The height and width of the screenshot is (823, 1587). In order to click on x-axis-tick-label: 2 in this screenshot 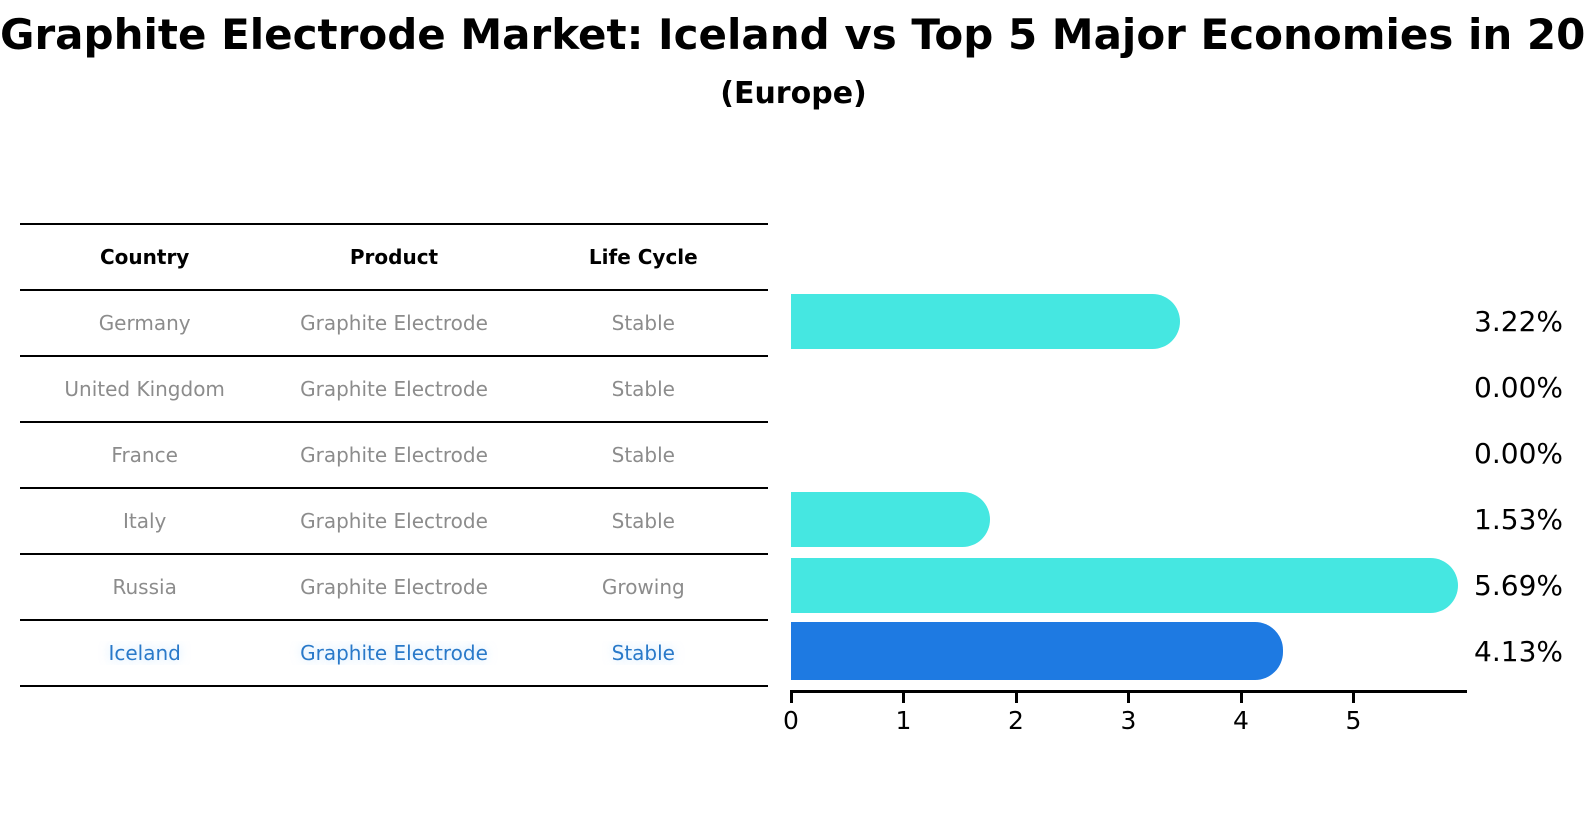, I will do `click(1016, 720)`.